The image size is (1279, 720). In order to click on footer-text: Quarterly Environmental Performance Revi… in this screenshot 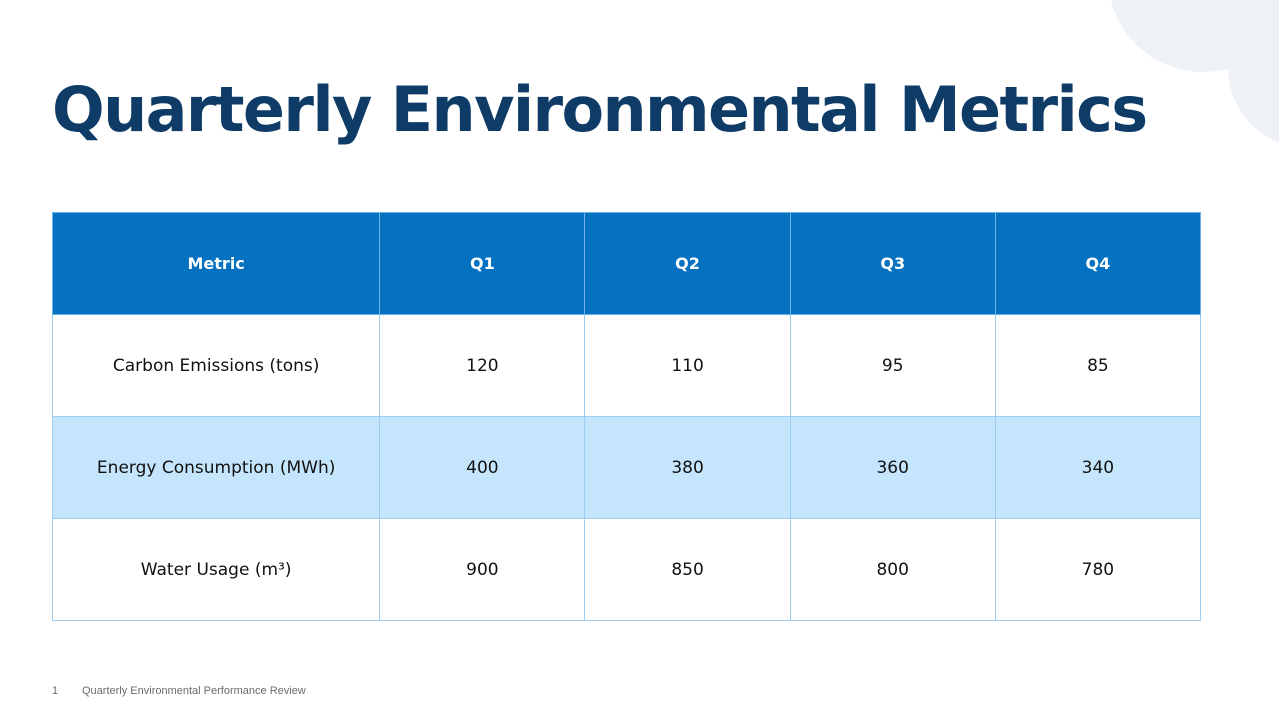, I will do `click(194, 691)`.